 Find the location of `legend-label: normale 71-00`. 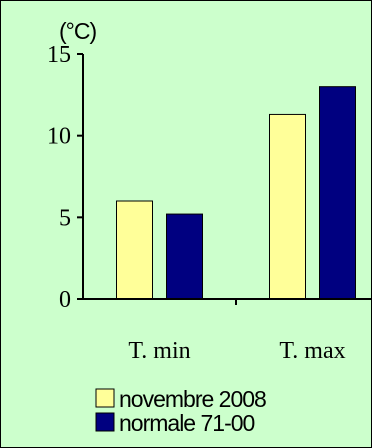

legend-label: normale 71-00 is located at coordinates (187, 423).